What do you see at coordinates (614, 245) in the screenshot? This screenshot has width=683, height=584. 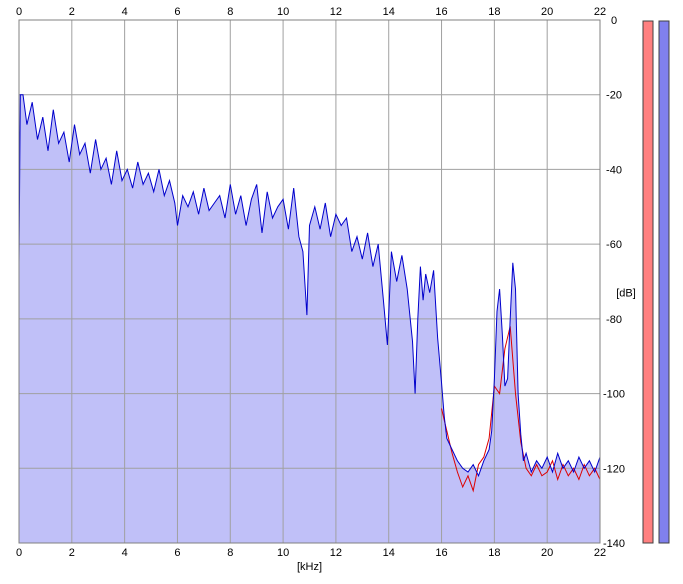 I see `y-tick-label: -60` at bounding box center [614, 245].